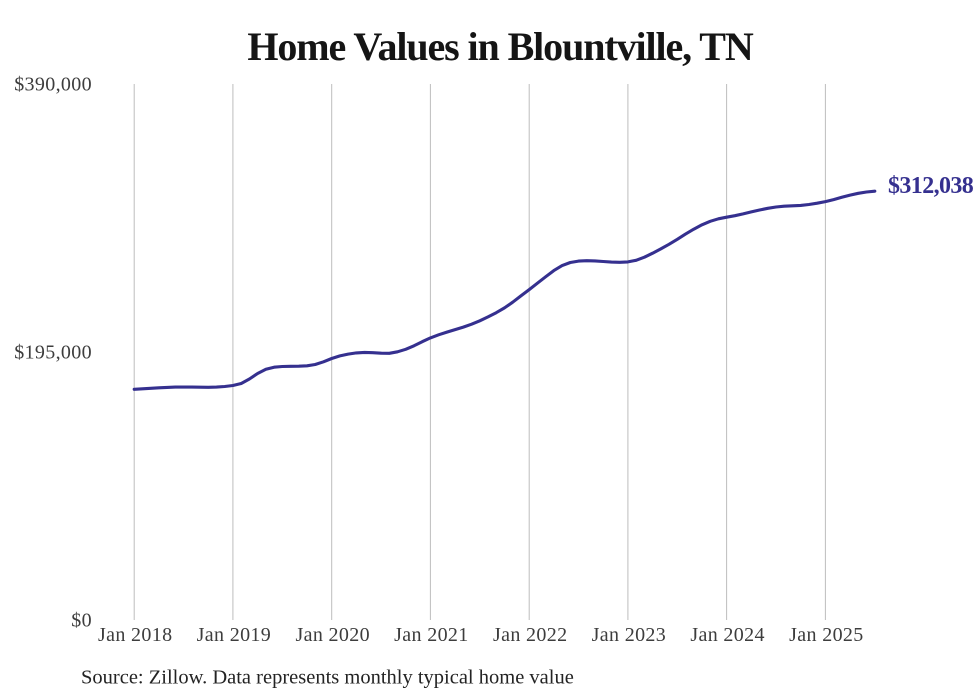 This screenshot has height=699, width=980. What do you see at coordinates (727, 635) in the screenshot?
I see `svg-text: Jan 2024` at bounding box center [727, 635].